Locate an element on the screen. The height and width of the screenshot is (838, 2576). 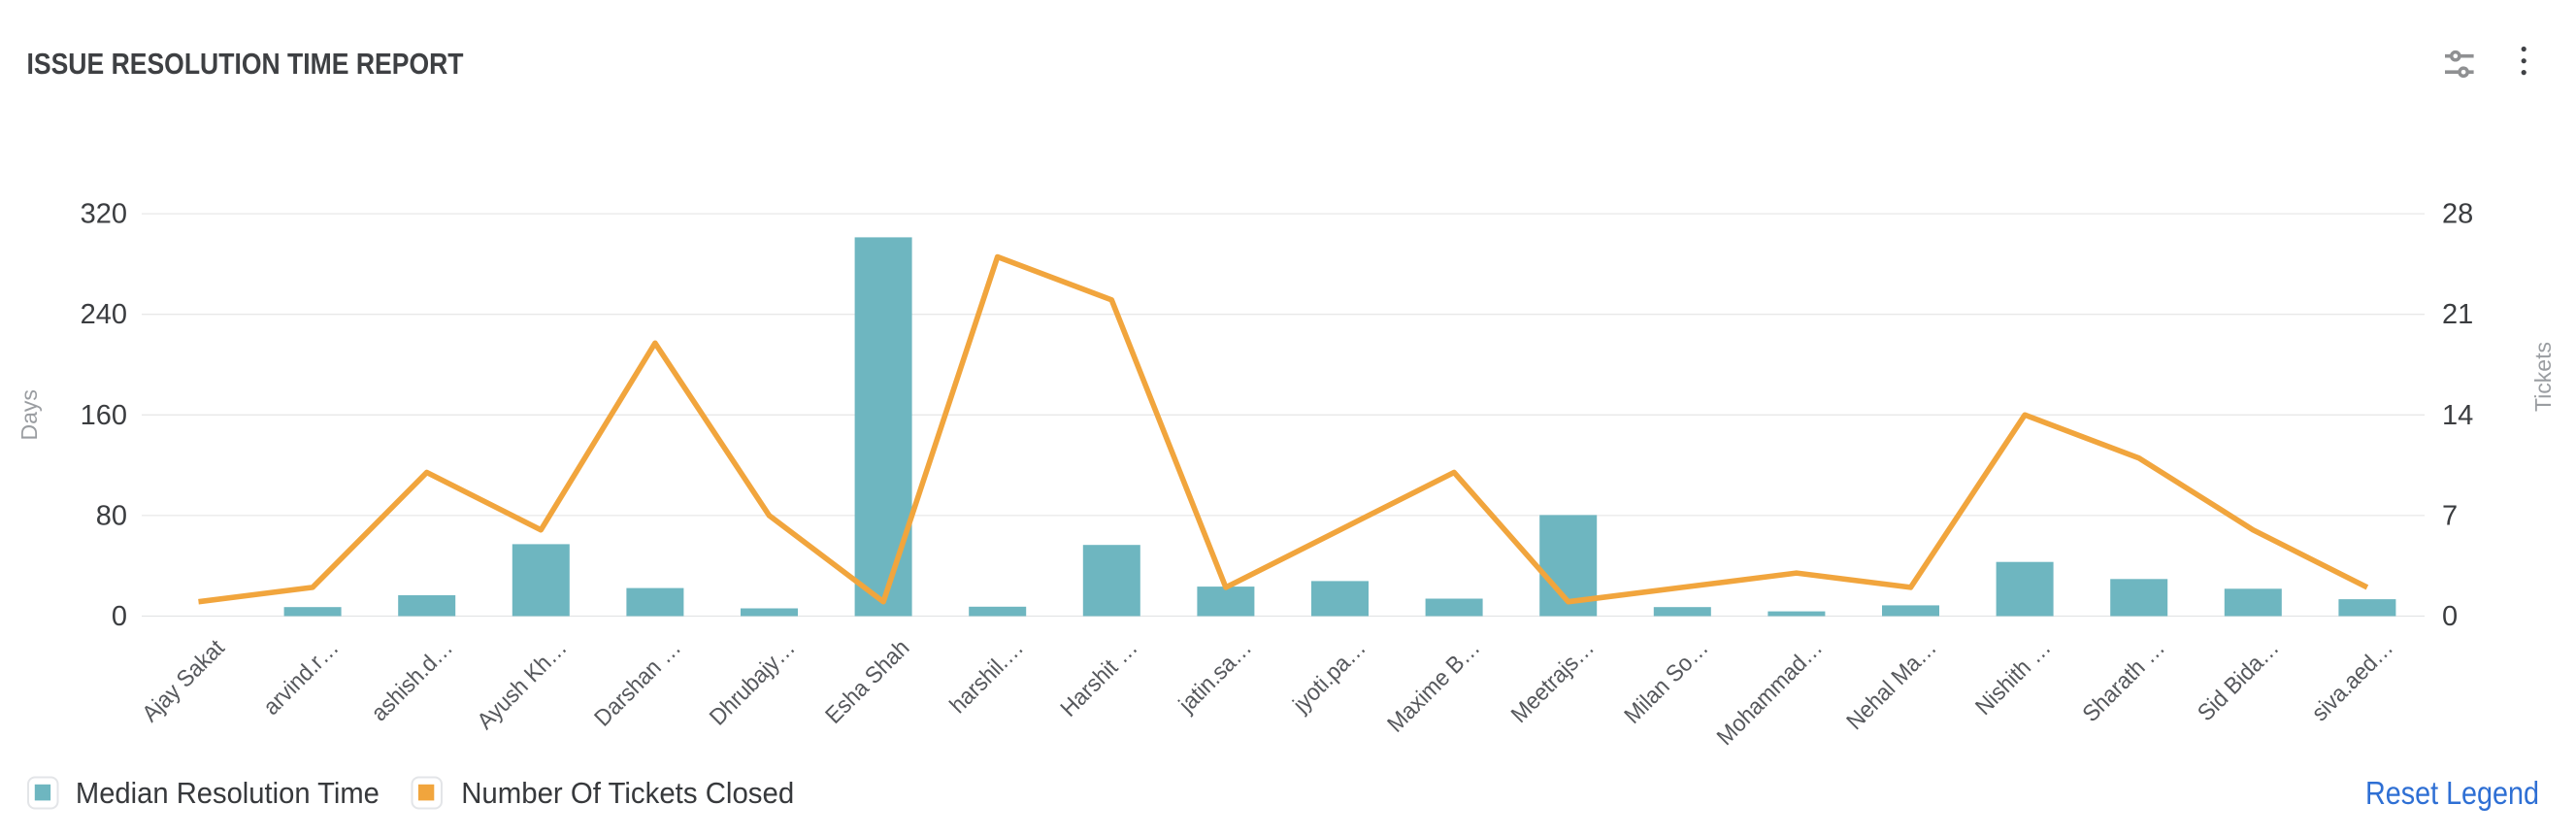
svg-text: Reset Legend is located at coordinates (2452, 793).